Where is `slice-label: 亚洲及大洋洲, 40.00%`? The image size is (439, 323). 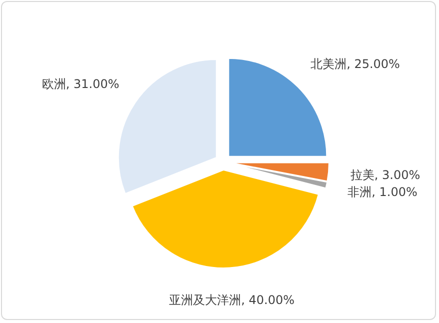 slice-label: 亚洲及大洋洲, 40.00% is located at coordinates (232, 300).